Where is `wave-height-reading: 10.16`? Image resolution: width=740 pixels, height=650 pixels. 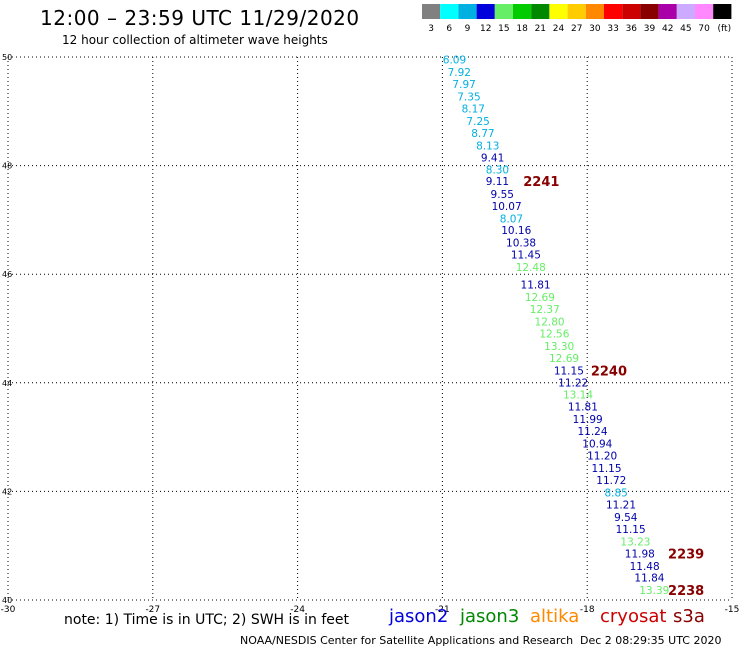
wave-height-reading: 10.16 is located at coordinates (516, 231).